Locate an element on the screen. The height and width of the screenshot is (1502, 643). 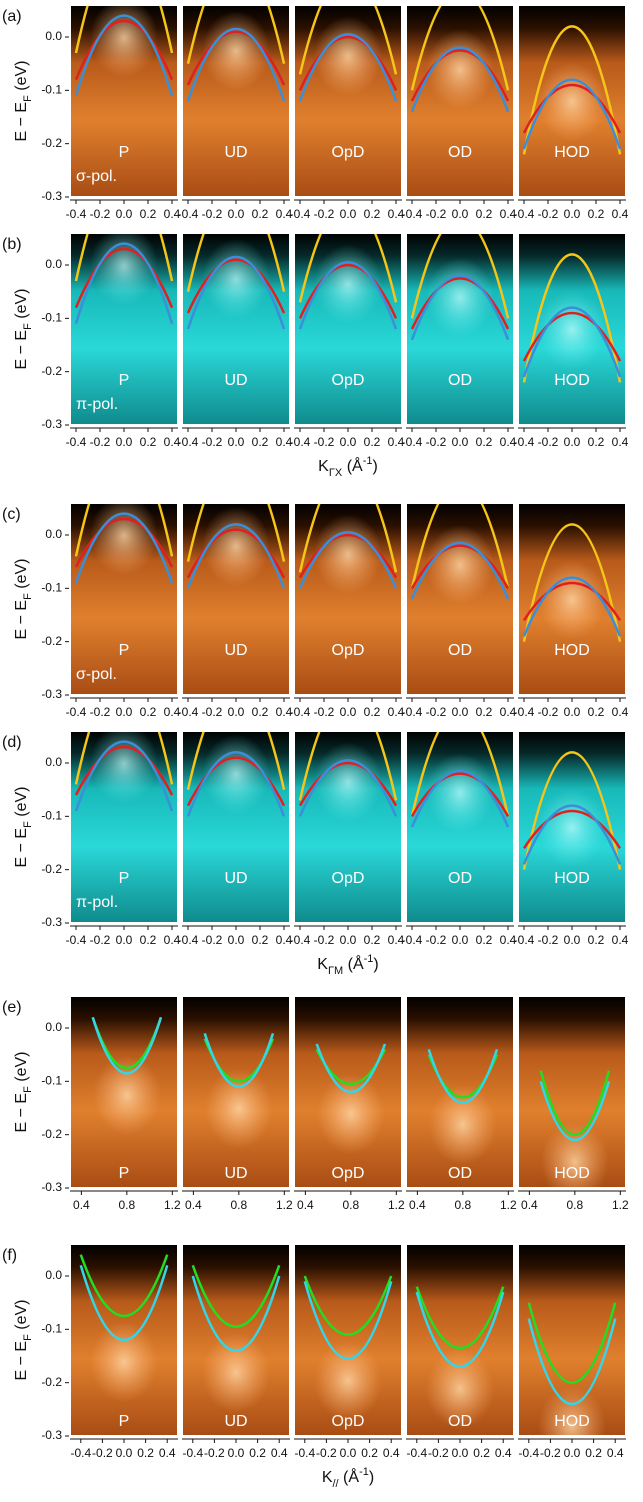
x-axis-label-part: -1 is located at coordinates (364, 1472).